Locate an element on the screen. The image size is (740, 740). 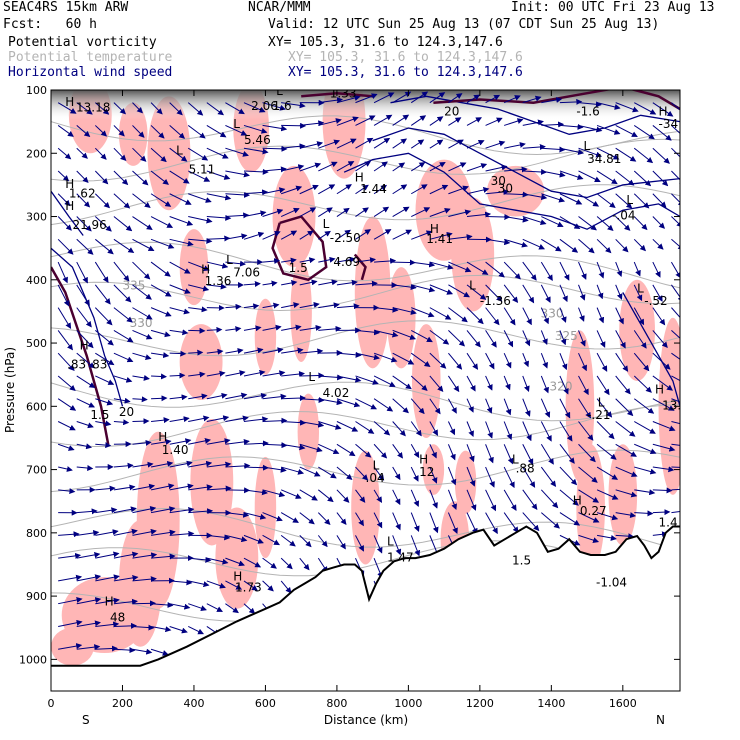
x-tick-label: 1000 is located at coordinates (408, 703).